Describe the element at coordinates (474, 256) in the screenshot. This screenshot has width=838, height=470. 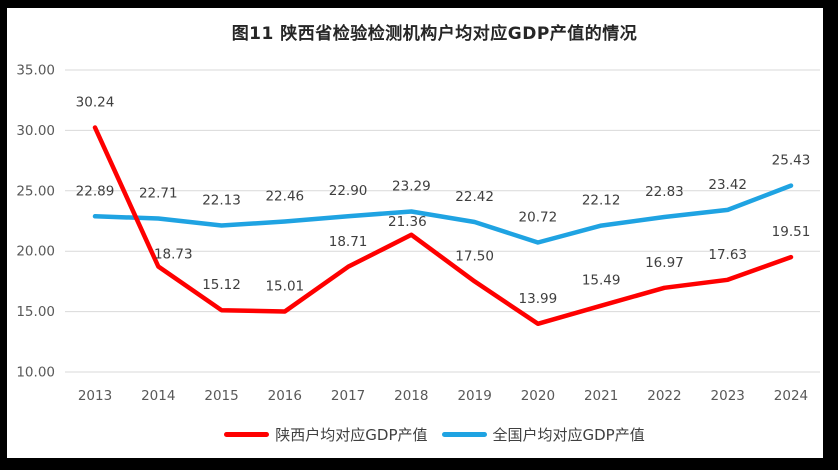
I see `data-label-shaanxi: 17.50` at that location.